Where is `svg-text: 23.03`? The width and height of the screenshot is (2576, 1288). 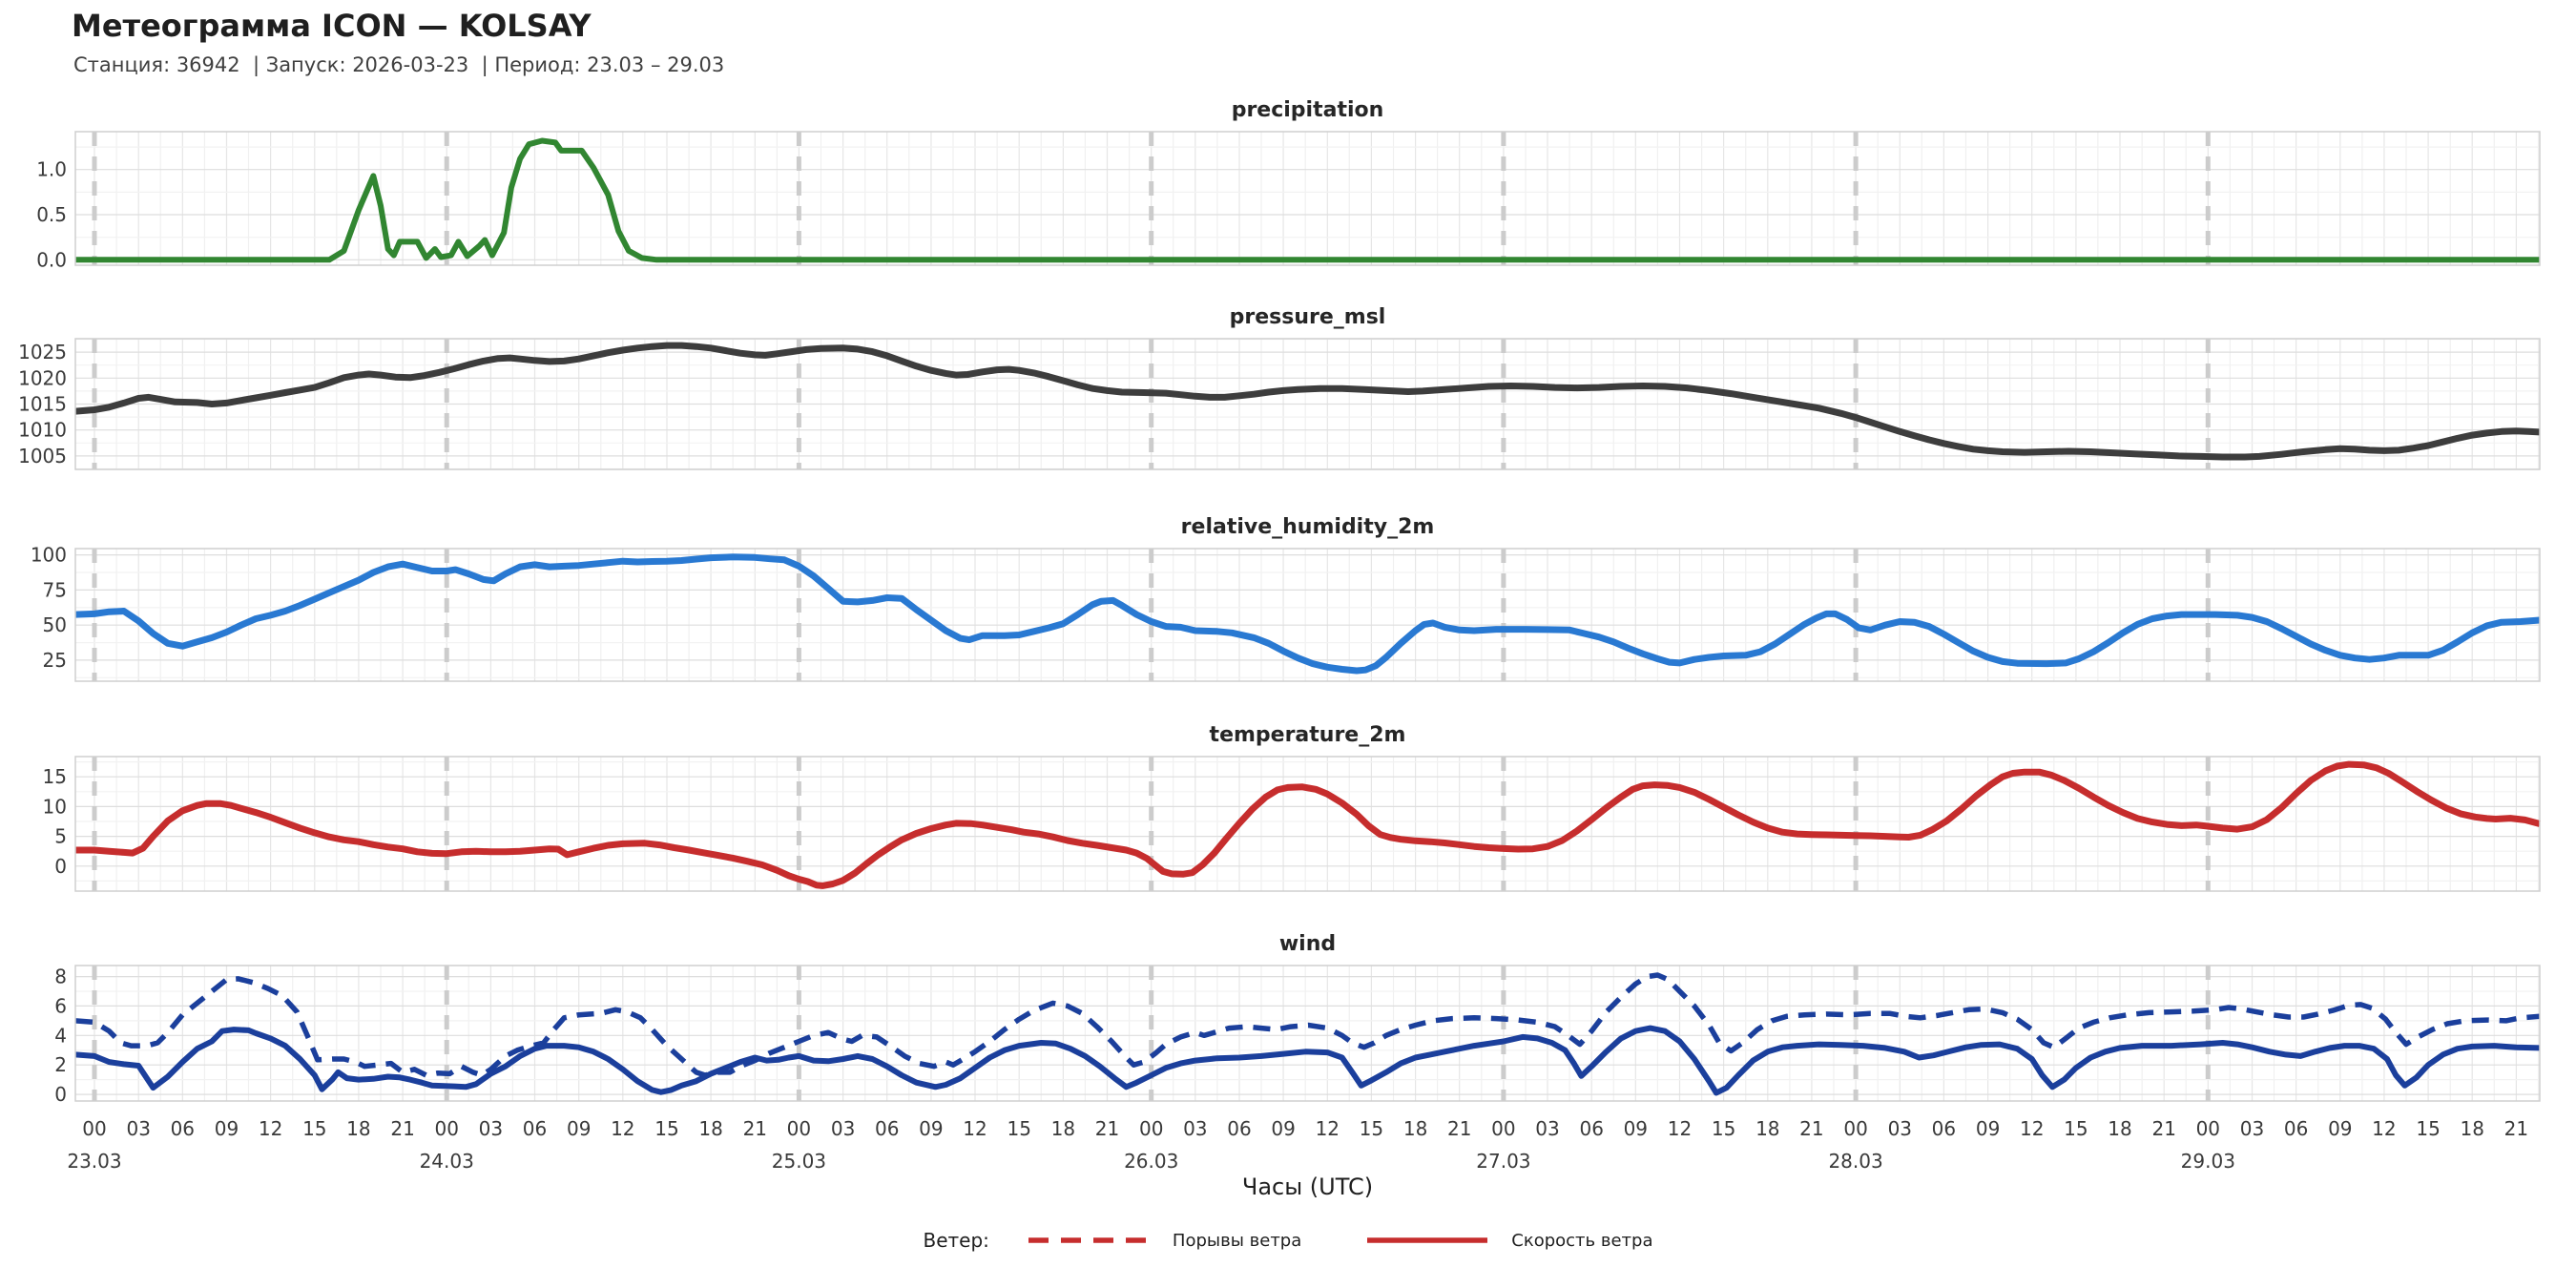
svg-text: 23.03 is located at coordinates (94, 1161).